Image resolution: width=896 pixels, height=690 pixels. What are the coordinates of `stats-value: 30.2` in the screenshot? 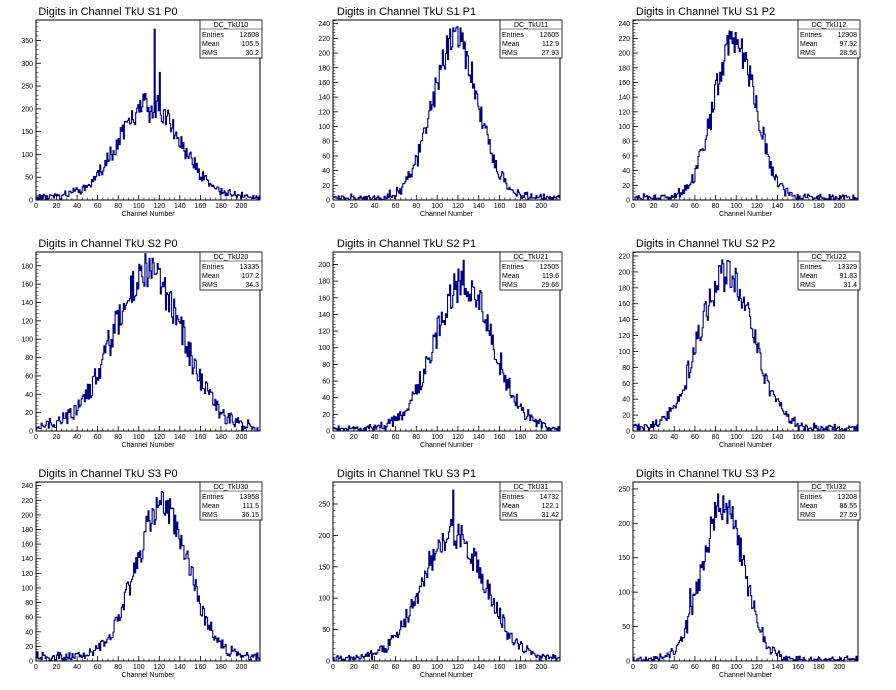 It's located at (252, 53).